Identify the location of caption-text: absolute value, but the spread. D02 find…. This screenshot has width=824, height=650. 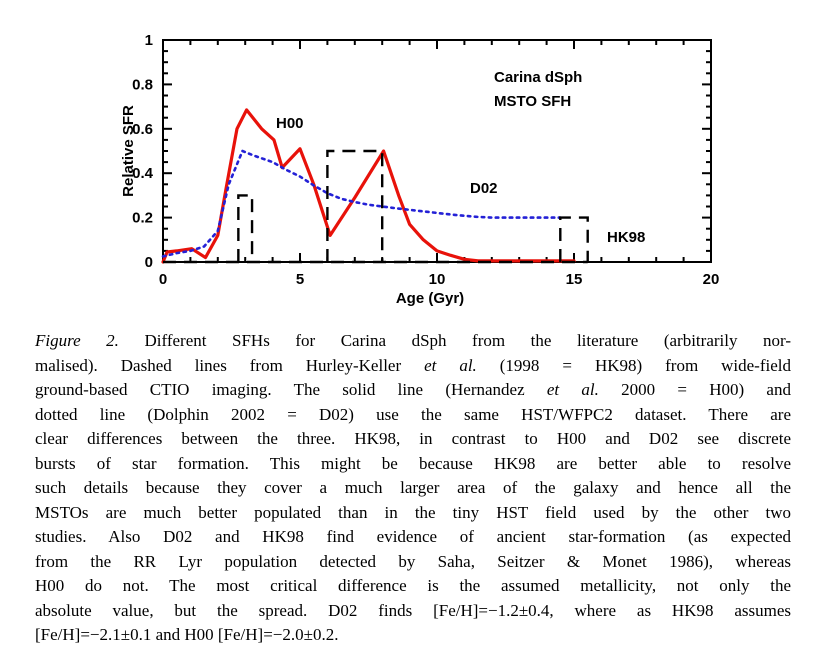
(413, 610).